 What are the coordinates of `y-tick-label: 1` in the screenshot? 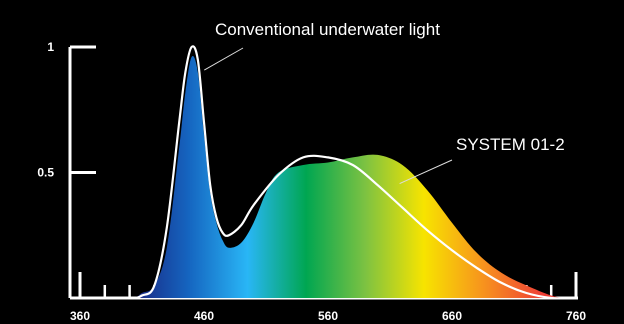 It's located at (50, 47).